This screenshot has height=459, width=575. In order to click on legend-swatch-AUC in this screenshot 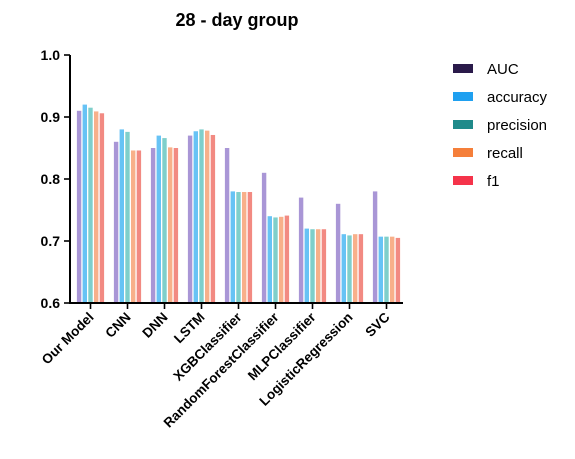, I will do `click(463, 68)`.